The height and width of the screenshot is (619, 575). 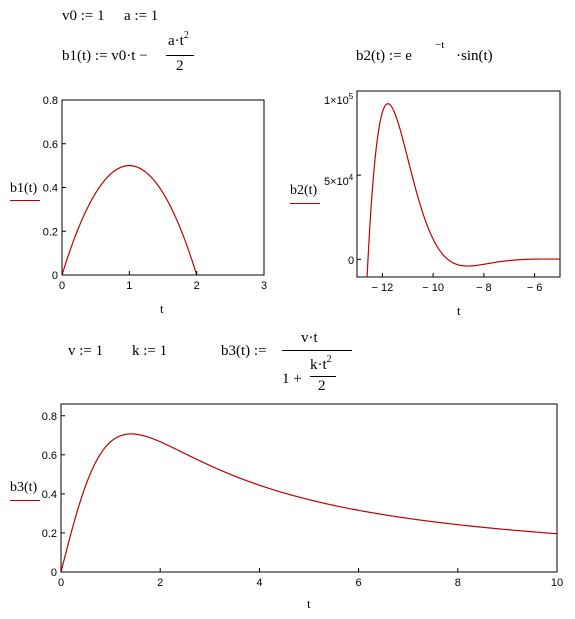 What do you see at coordinates (162, 308) in the screenshot?
I see `plot-b1-xlabel: t` at bounding box center [162, 308].